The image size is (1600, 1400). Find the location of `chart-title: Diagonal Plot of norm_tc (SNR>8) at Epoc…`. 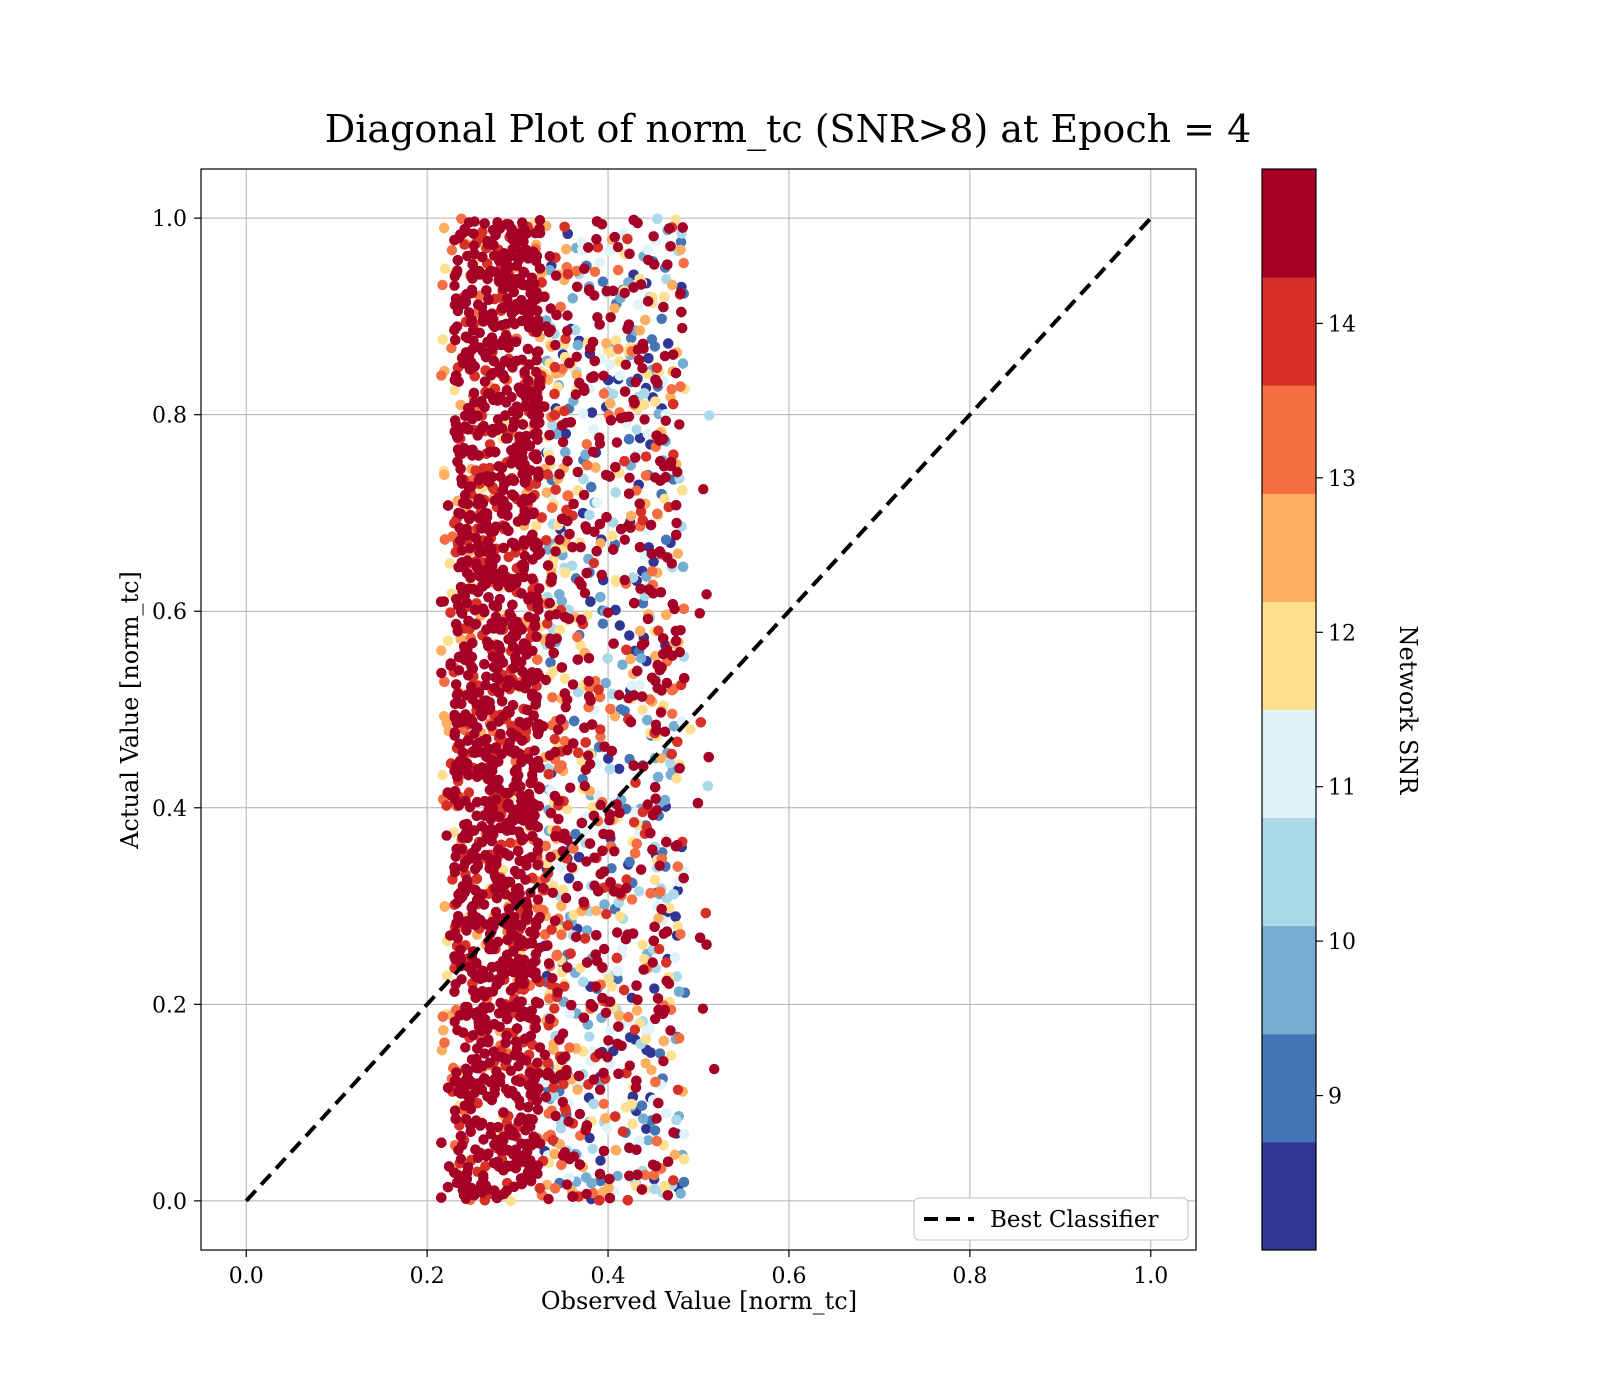

chart-title: Diagonal Plot of norm_tc (SNR>8) at Epoc… is located at coordinates (788, 129).